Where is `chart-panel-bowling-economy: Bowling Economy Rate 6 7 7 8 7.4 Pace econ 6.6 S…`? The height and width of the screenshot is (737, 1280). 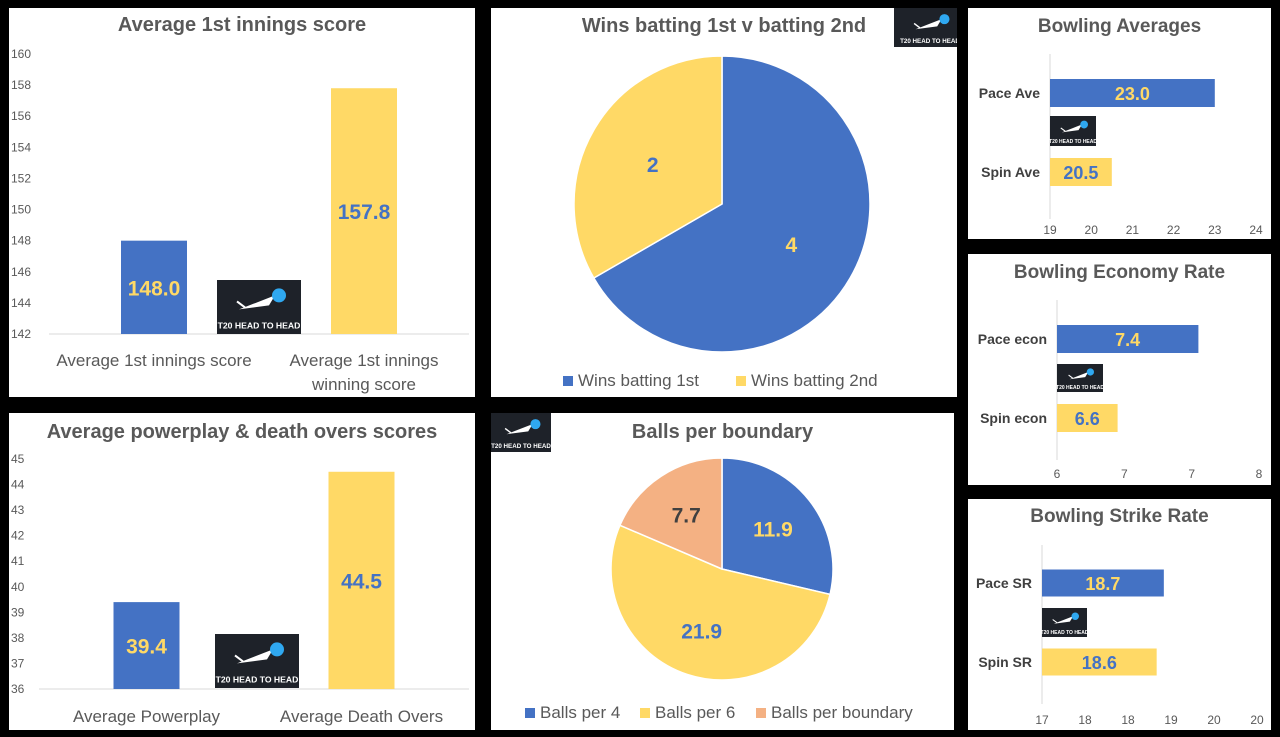 chart-panel-bowling-economy: Bowling Economy Rate 6 7 7 8 7.4 Pace econ 6.6 S… is located at coordinates (1119, 369).